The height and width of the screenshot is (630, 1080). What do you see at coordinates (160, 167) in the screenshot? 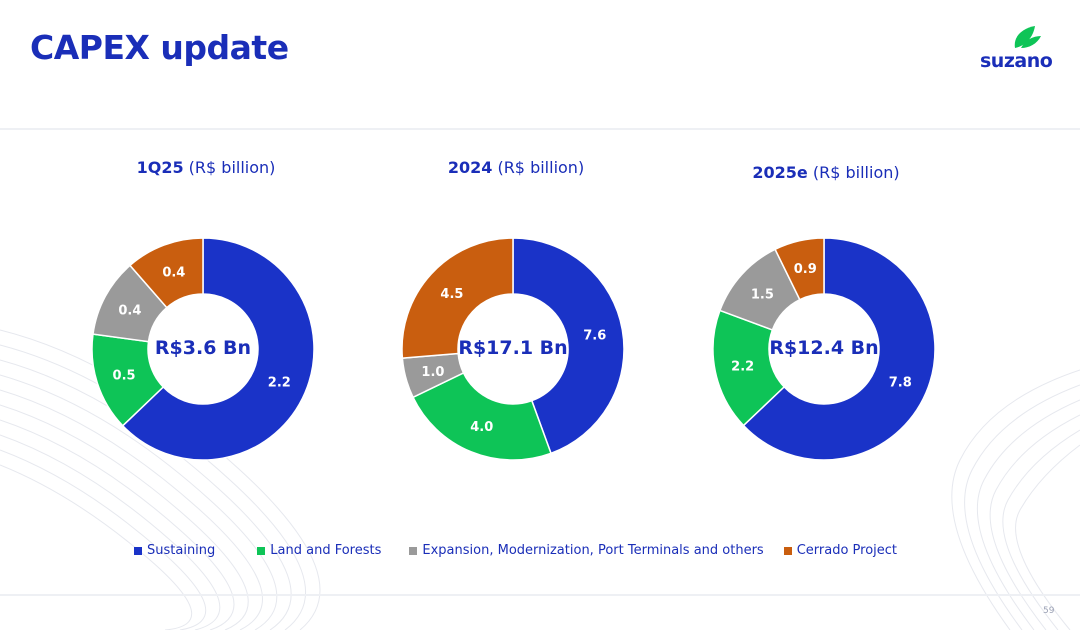
I see `chart-title-period: 1Q25` at bounding box center [160, 167].